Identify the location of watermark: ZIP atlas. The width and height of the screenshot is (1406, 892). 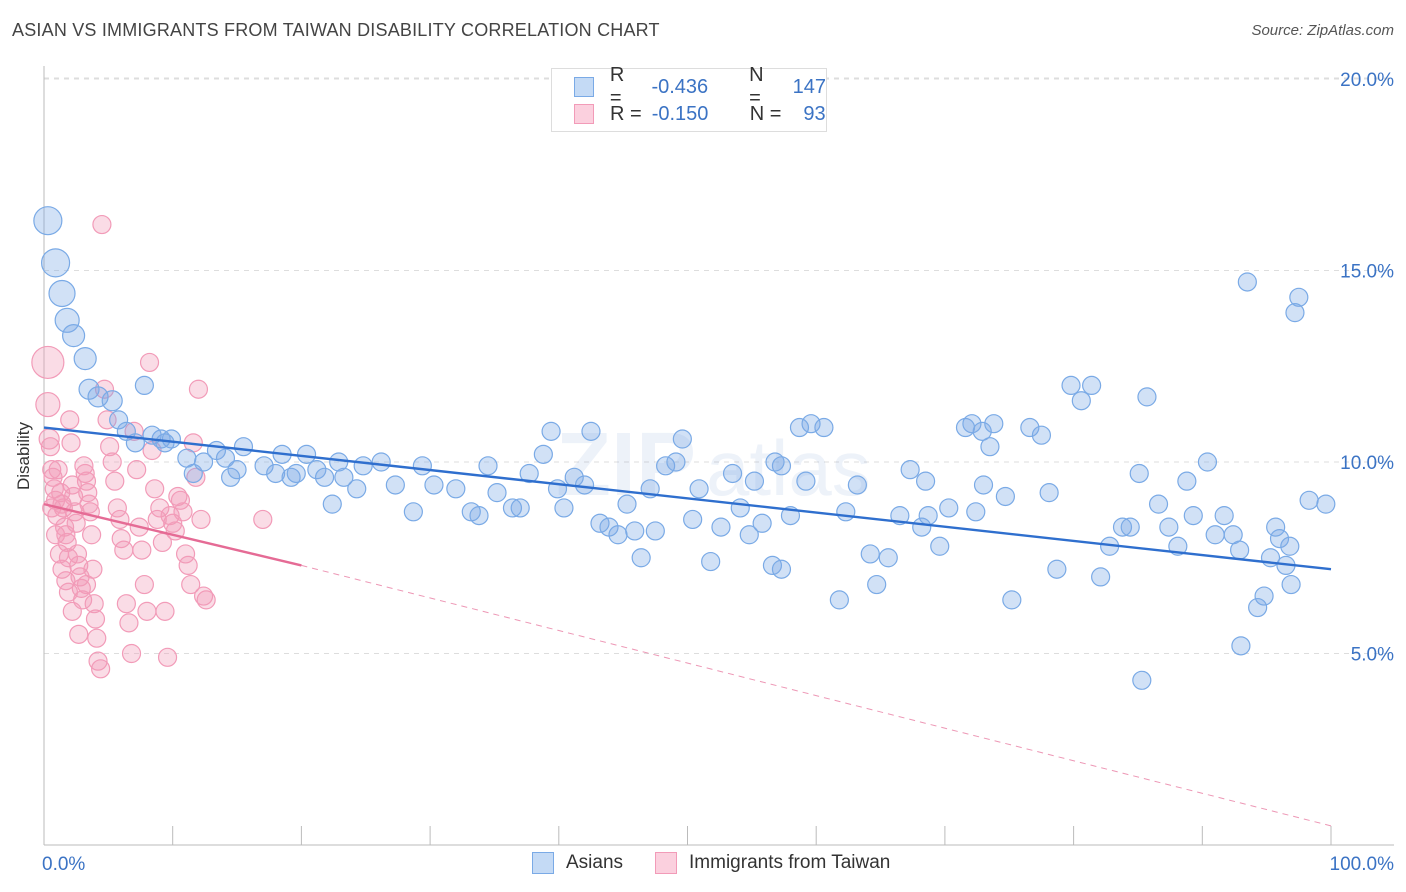
(713, 465).